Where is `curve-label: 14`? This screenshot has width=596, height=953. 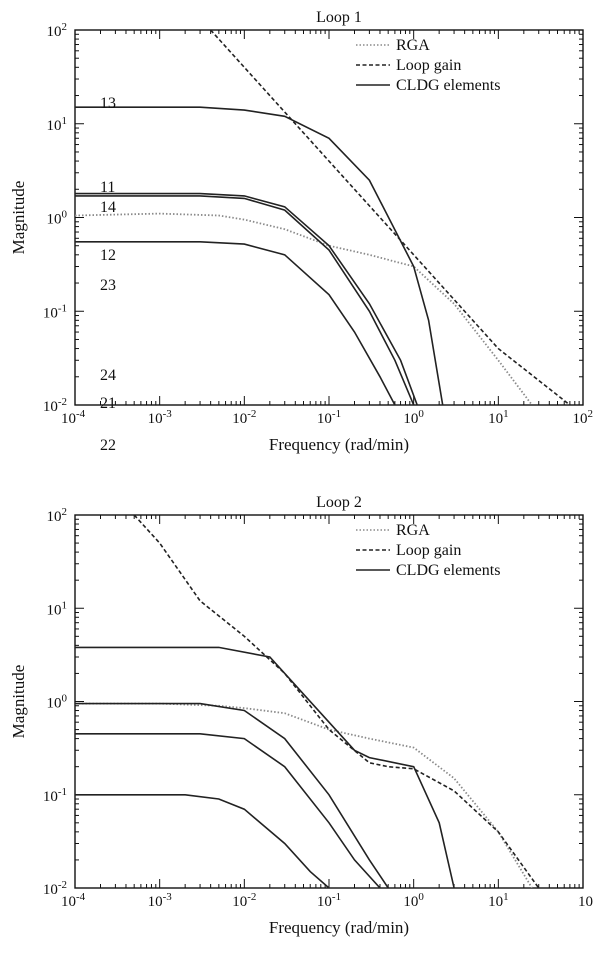
curve-label: 14 is located at coordinates (108, 207).